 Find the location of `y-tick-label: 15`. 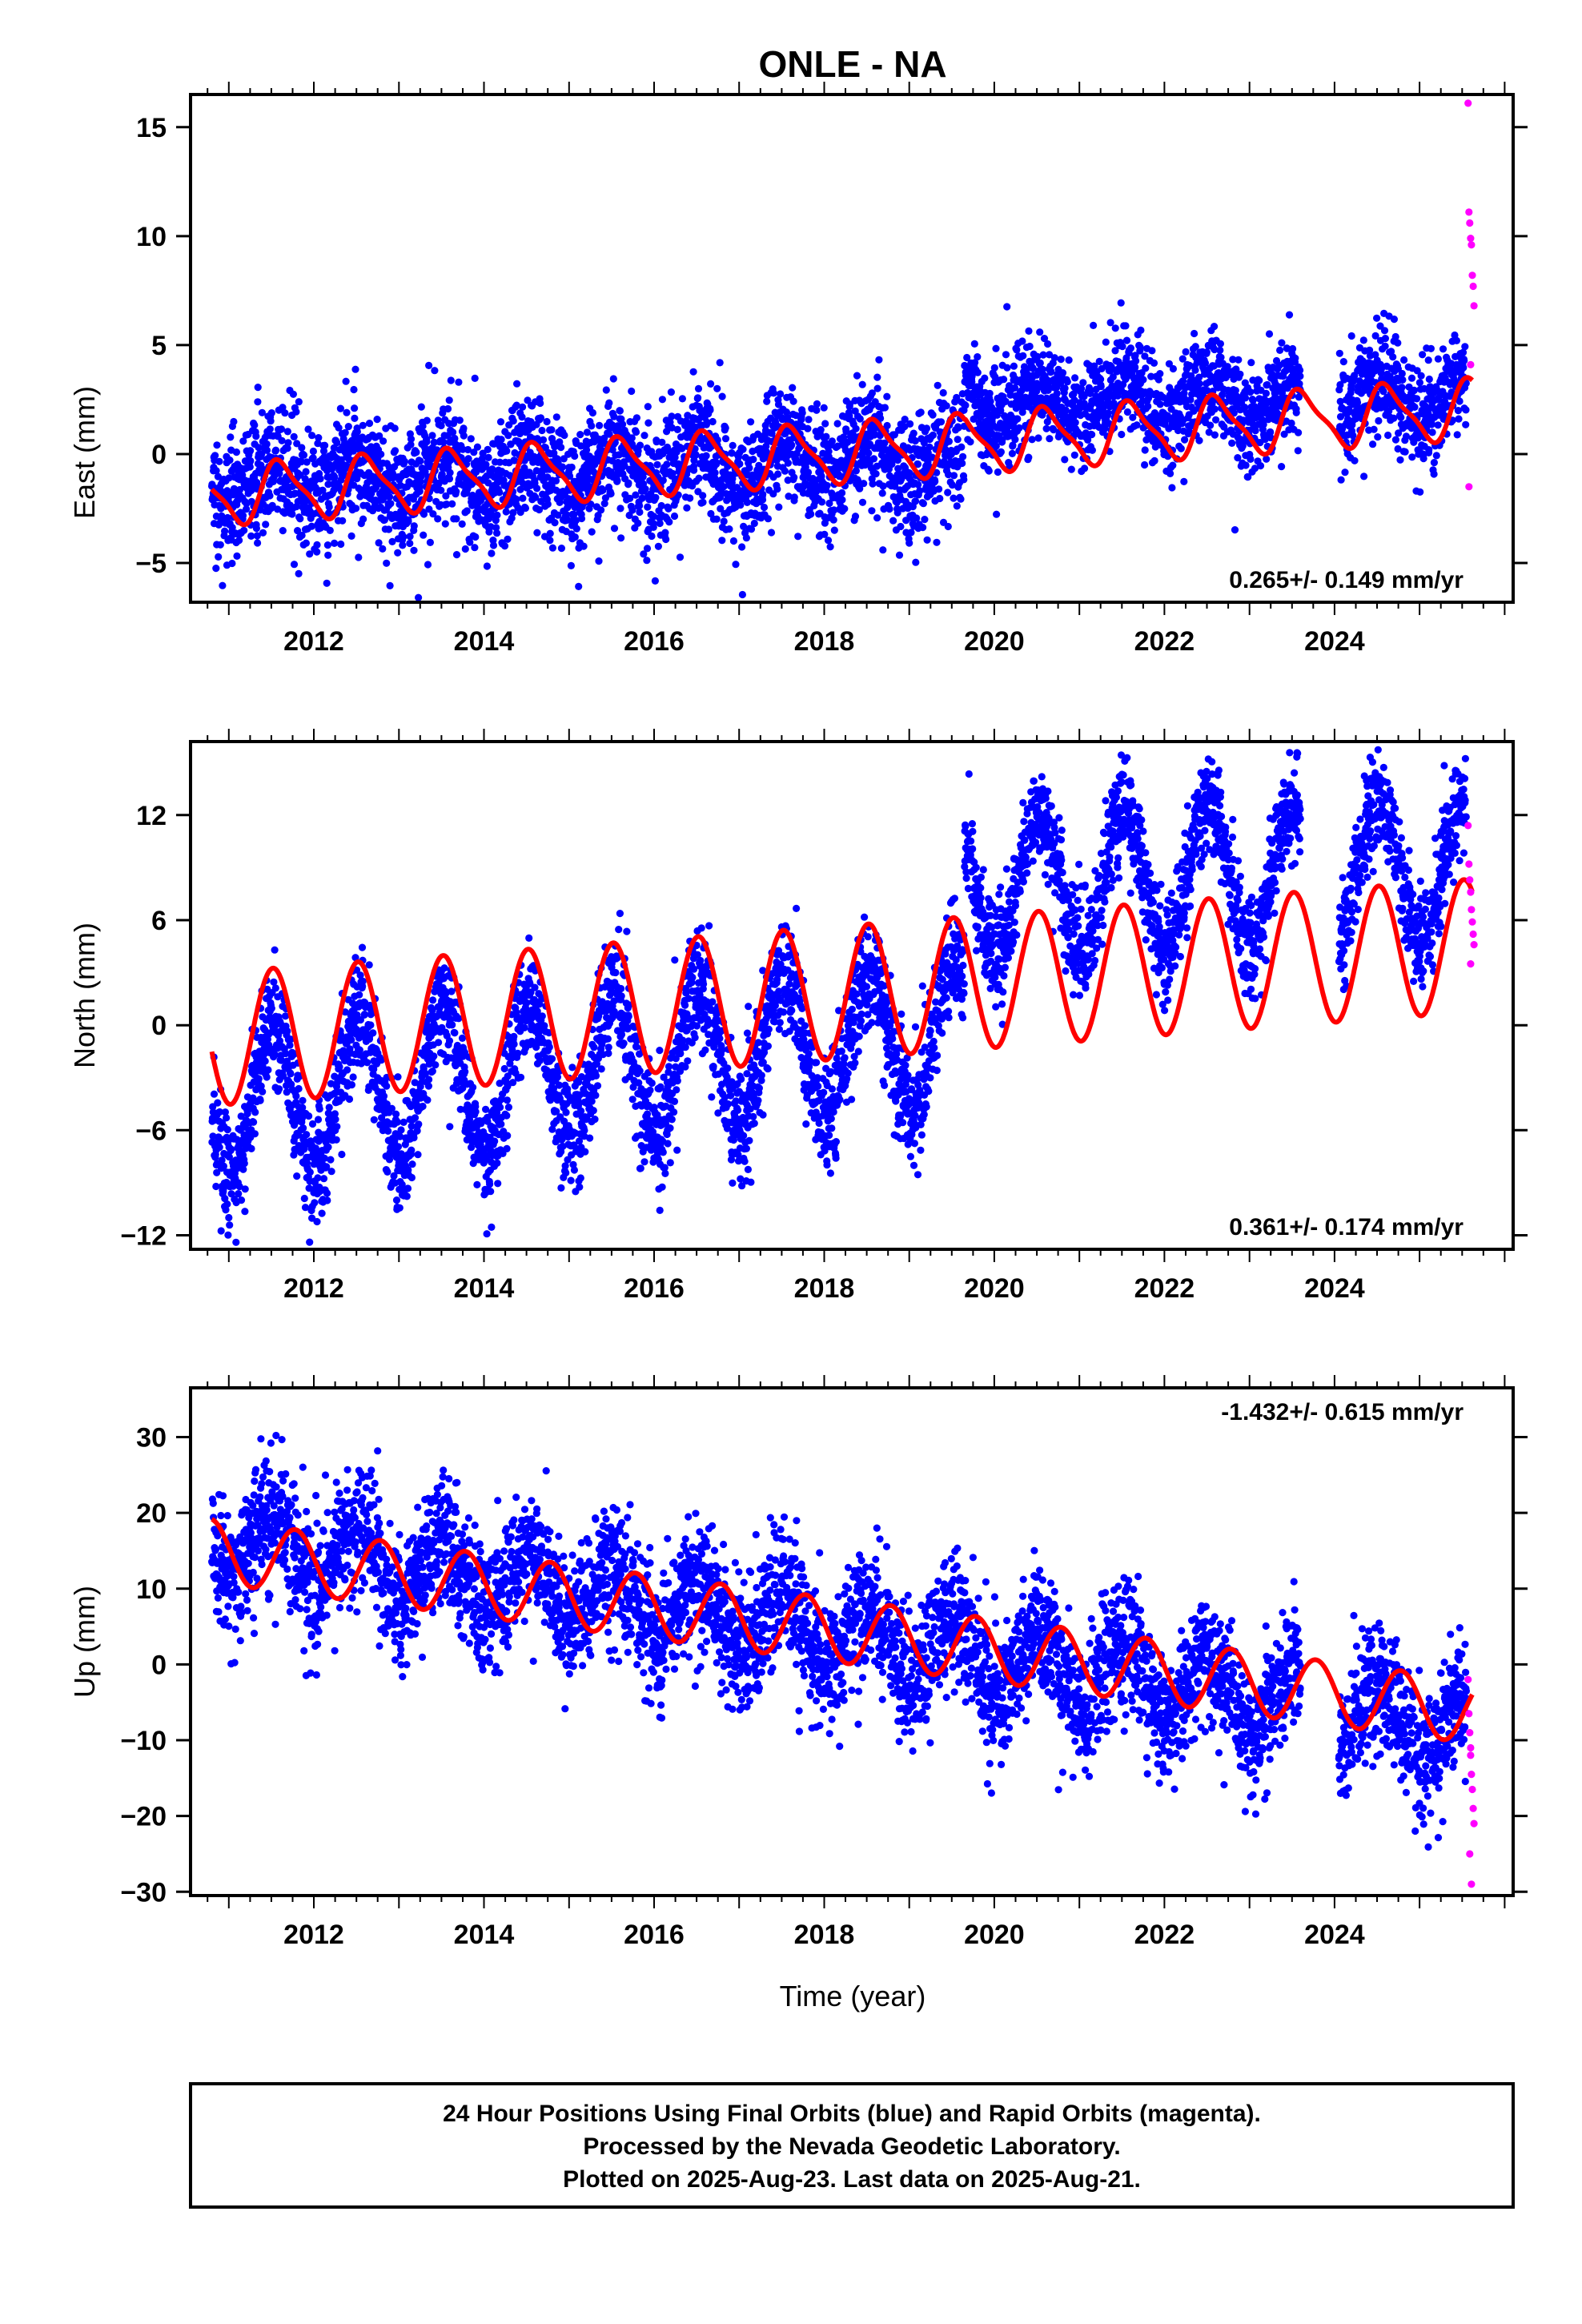

y-tick-label: 15 is located at coordinates (151, 128).